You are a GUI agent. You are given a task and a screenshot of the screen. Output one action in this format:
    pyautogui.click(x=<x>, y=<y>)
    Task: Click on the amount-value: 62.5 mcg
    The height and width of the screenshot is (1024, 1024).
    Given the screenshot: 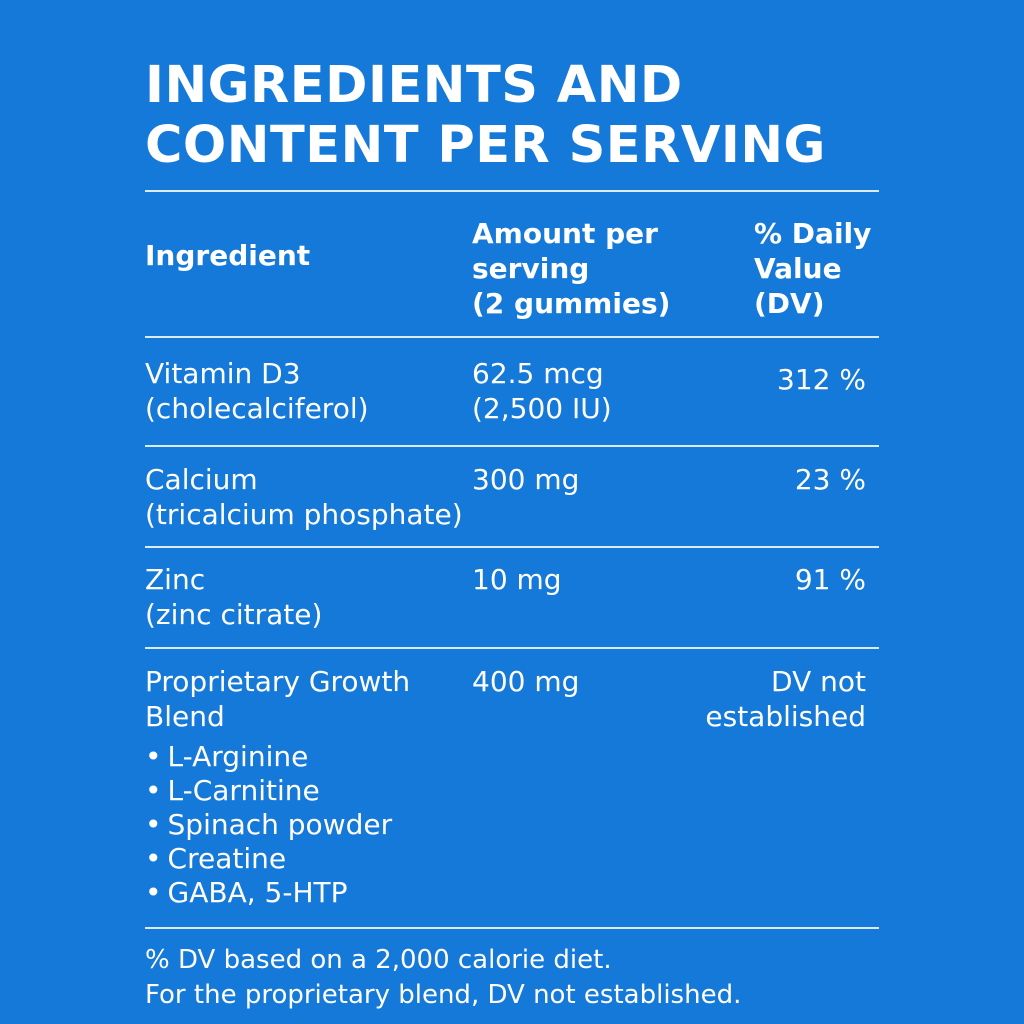 What is the action you would take?
    pyautogui.click(x=538, y=373)
    